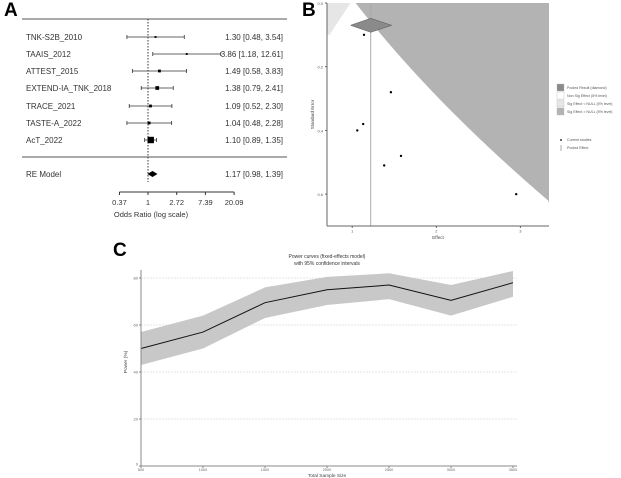 The image size is (621, 478). Describe the element at coordinates (203, 470) in the screenshot. I see `x-tick-label: 1000` at that location.